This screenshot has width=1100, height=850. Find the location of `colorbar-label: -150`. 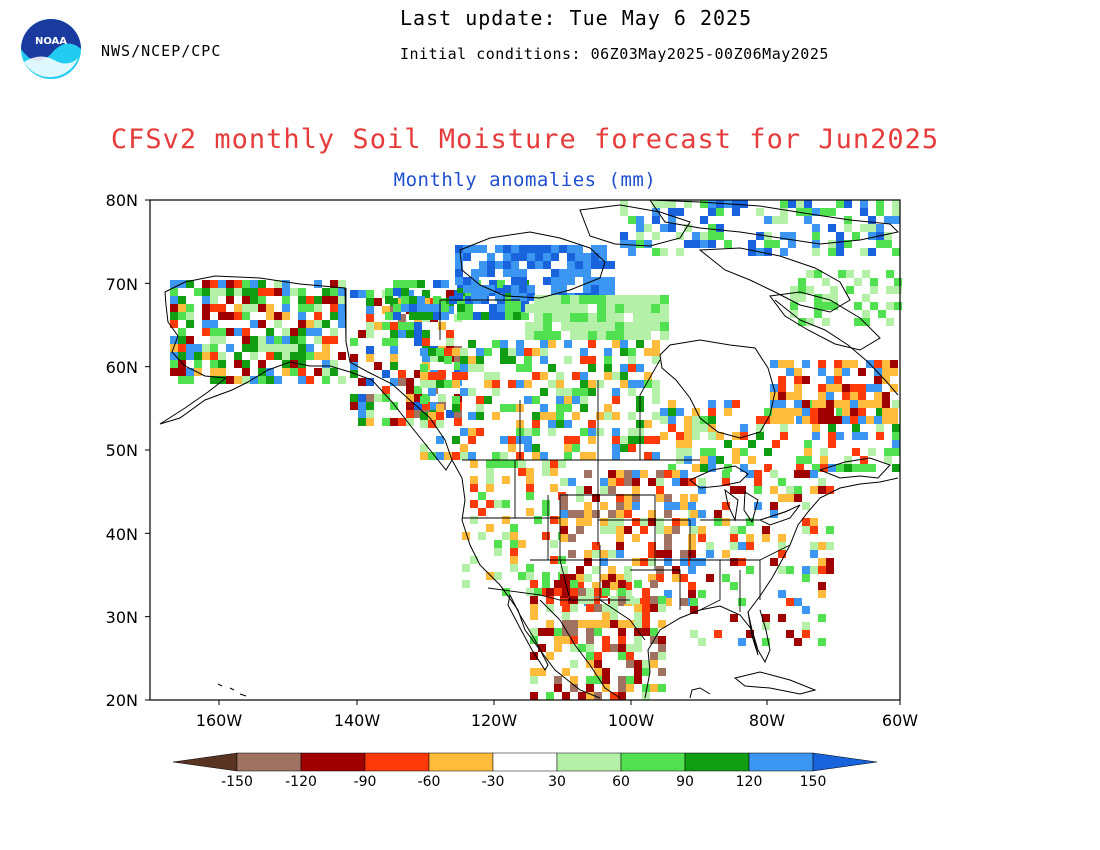

colorbar-label: -150 is located at coordinates (237, 782).